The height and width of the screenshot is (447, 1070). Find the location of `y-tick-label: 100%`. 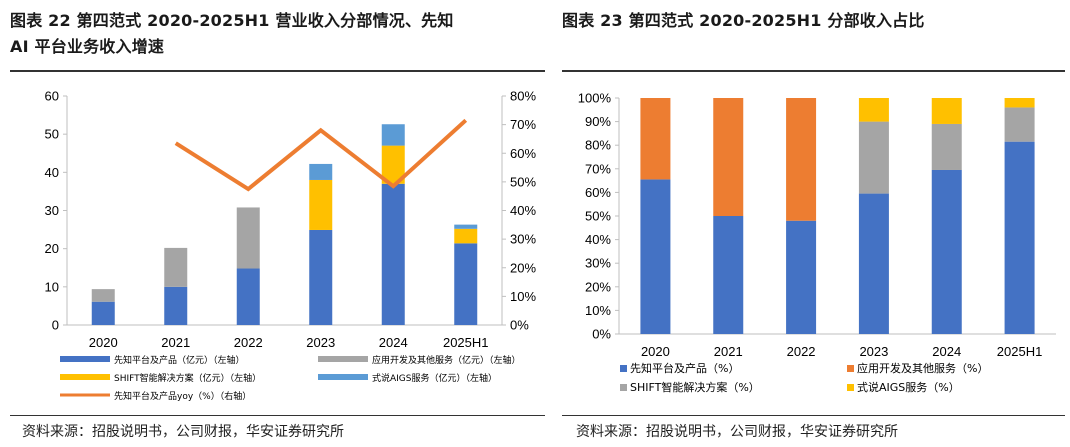

y-tick-label: 100% is located at coordinates (595, 98).